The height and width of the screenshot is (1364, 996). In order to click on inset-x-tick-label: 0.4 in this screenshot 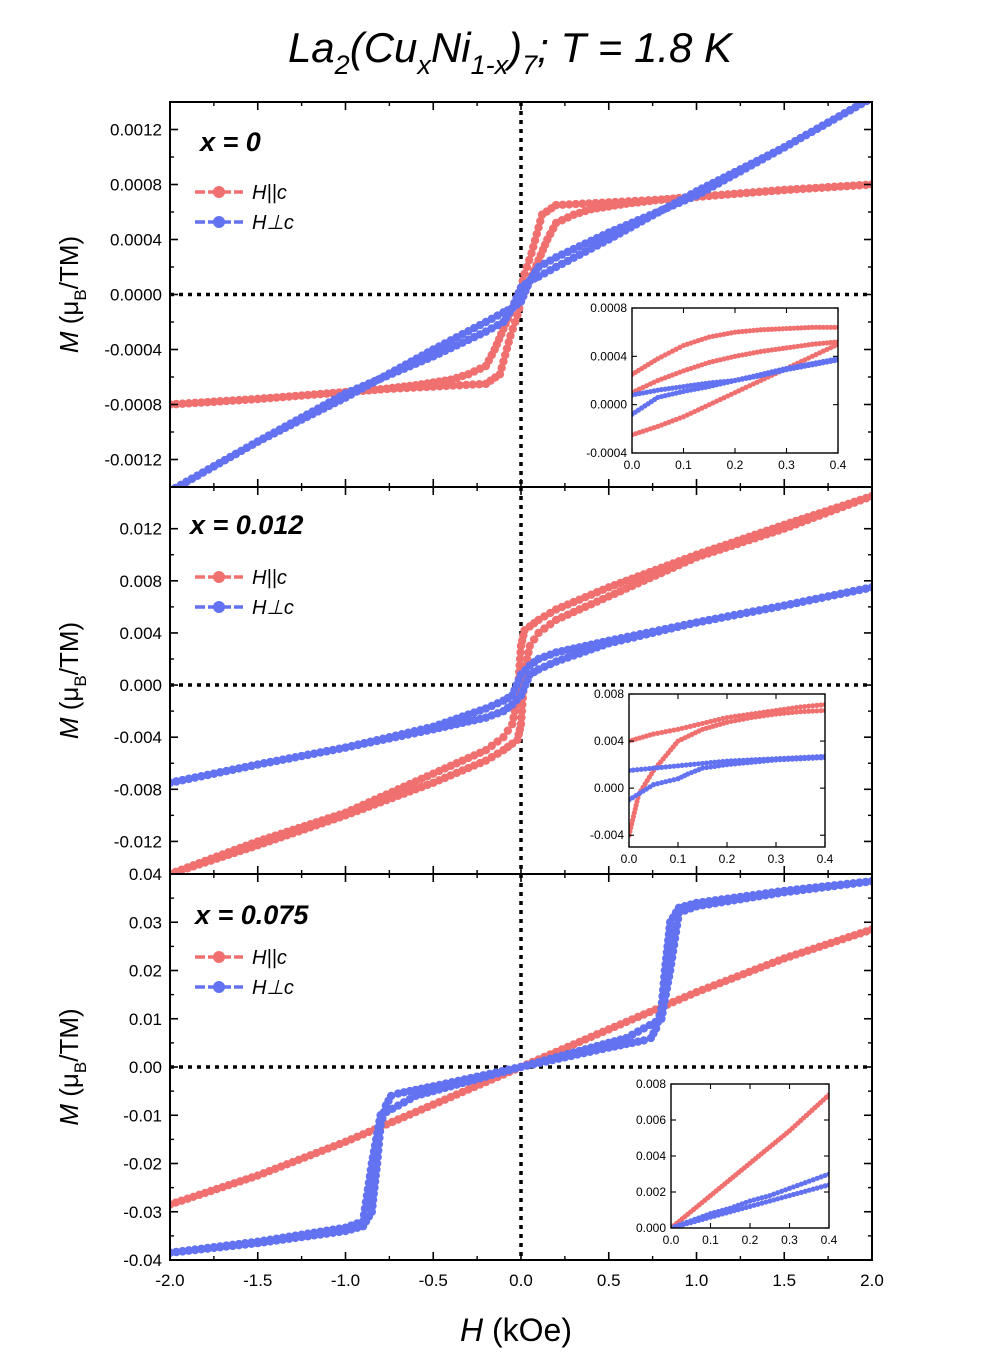, I will do `click(825, 859)`.